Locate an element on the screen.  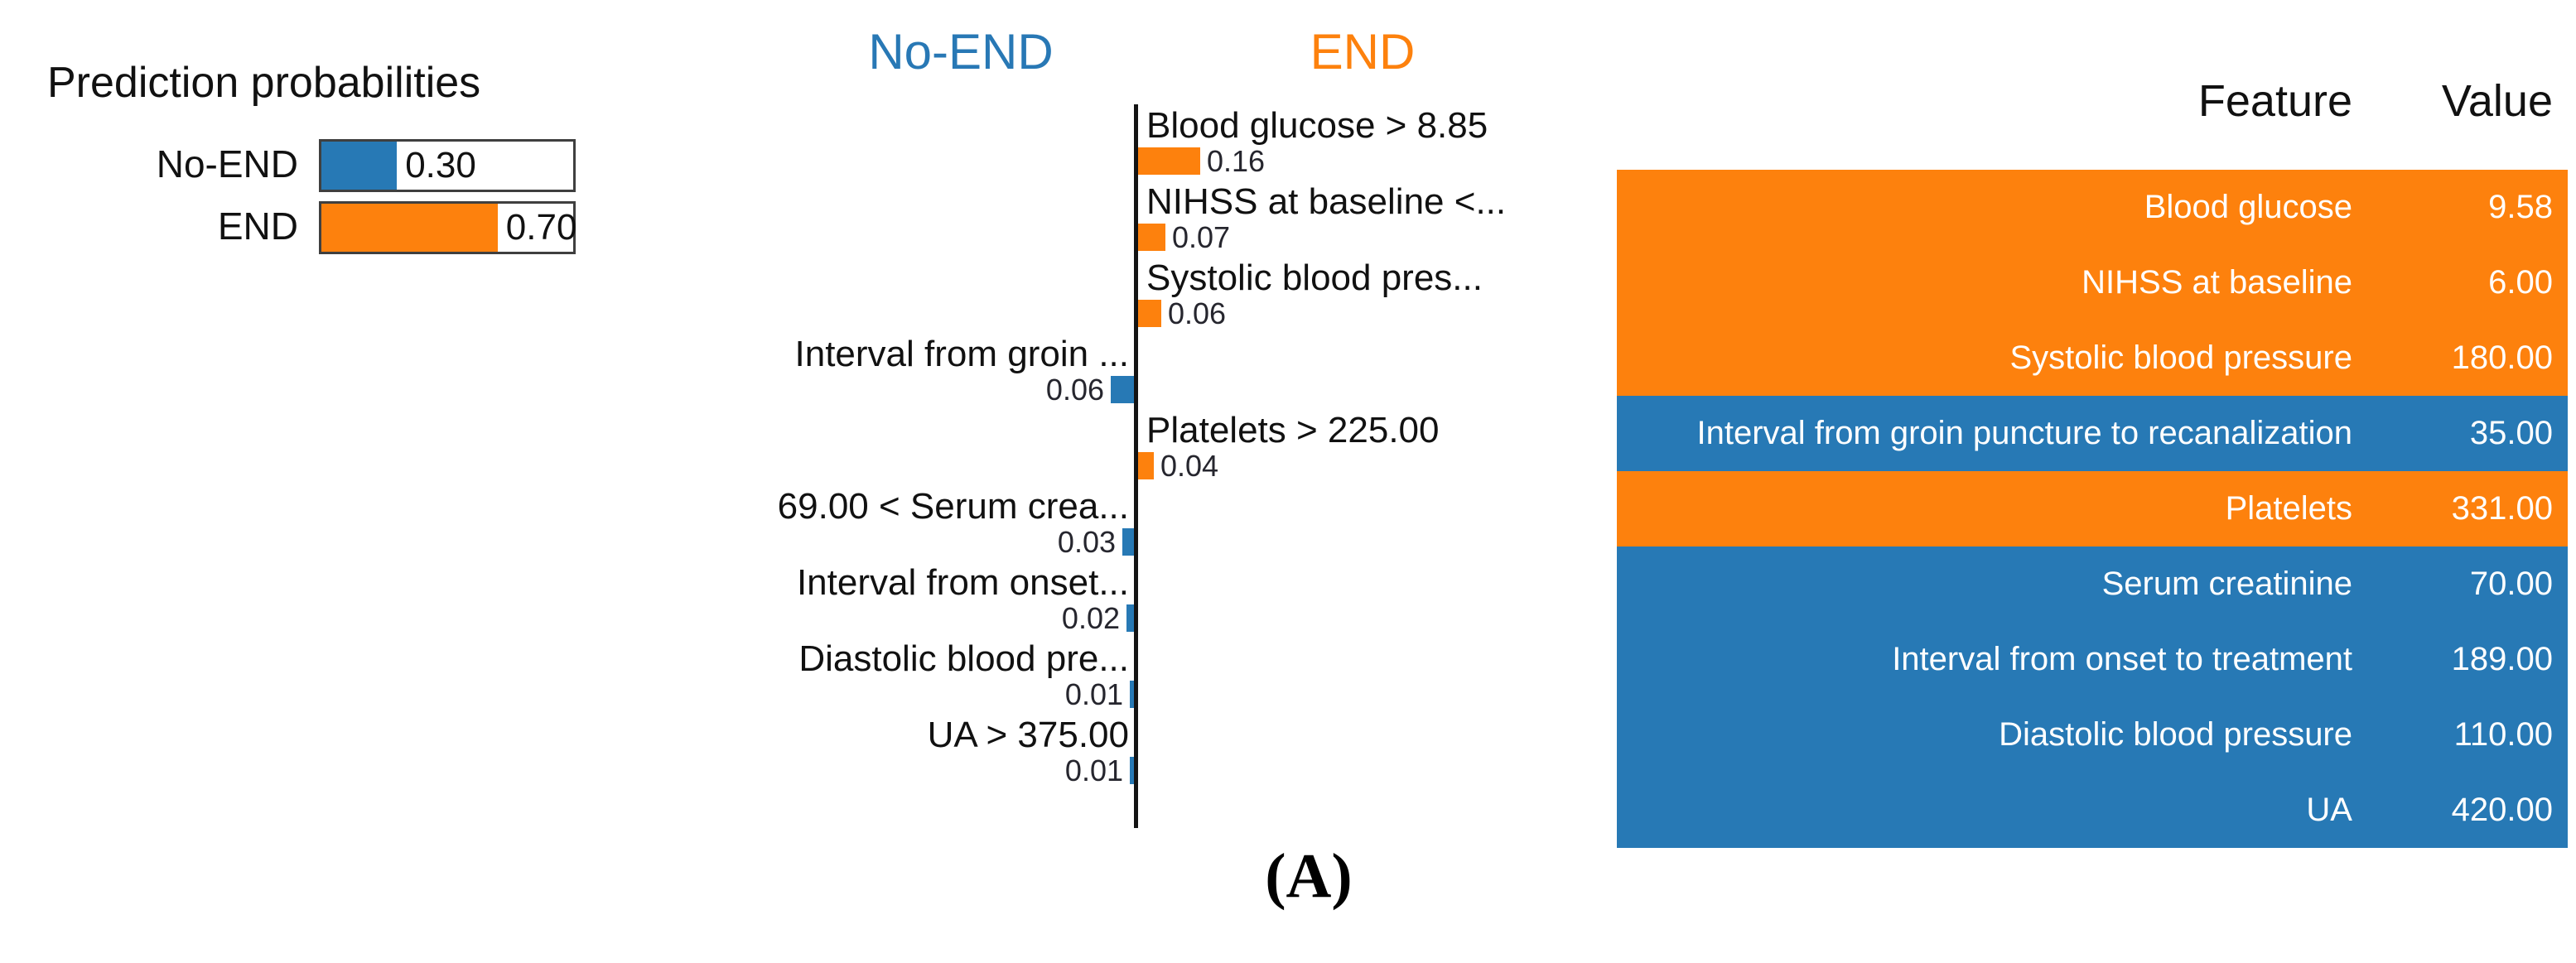
lime-bar-value: 0.04 is located at coordinates (1190, 466).